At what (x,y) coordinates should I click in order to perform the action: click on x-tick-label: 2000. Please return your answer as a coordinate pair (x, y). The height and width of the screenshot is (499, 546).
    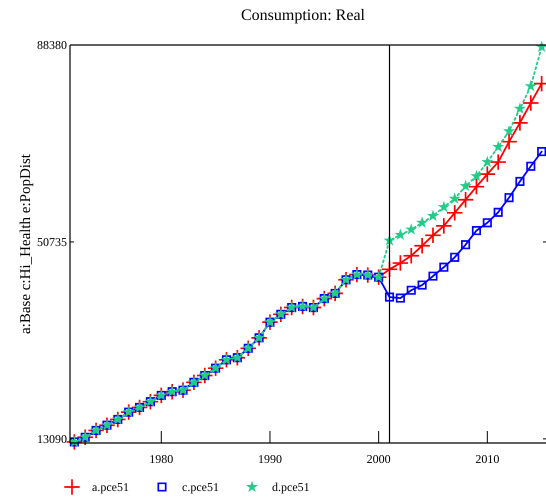
    Looking at the image, I should click on (378, 459).